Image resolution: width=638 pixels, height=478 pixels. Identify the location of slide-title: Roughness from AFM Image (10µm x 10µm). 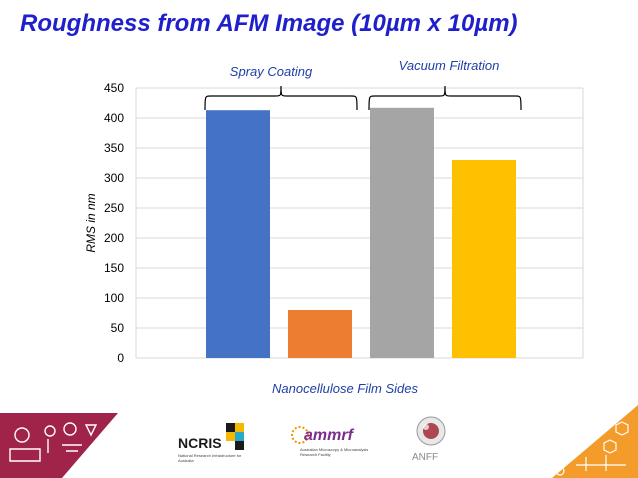
(269, 23).